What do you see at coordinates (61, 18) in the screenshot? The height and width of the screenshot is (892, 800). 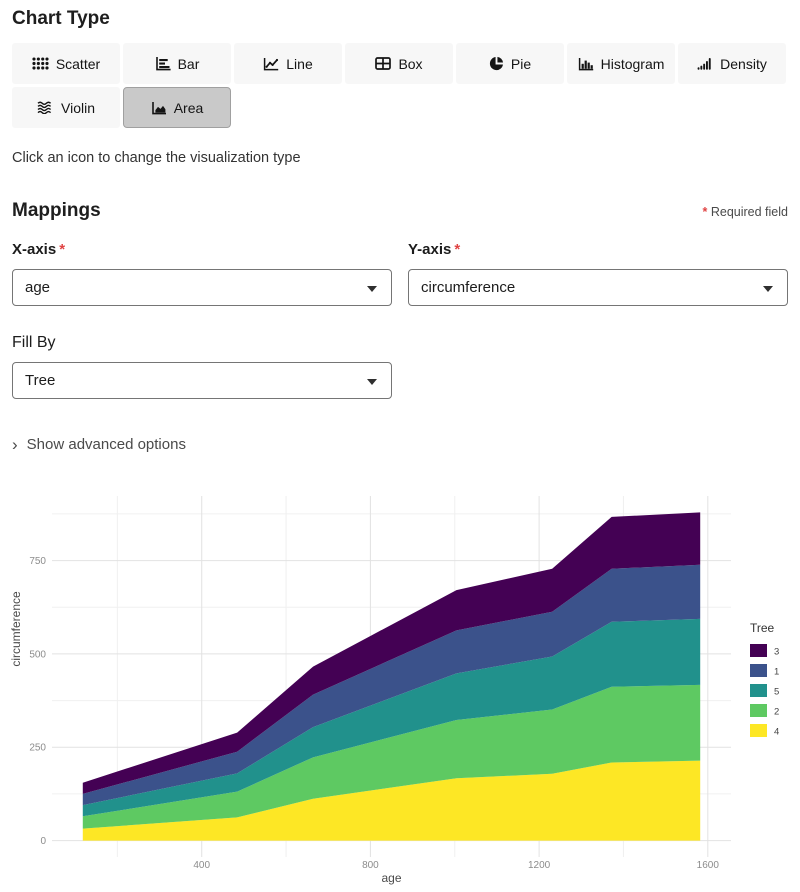 I see `chart-type-heading: Chart Type` at bounding box center [61, 18].